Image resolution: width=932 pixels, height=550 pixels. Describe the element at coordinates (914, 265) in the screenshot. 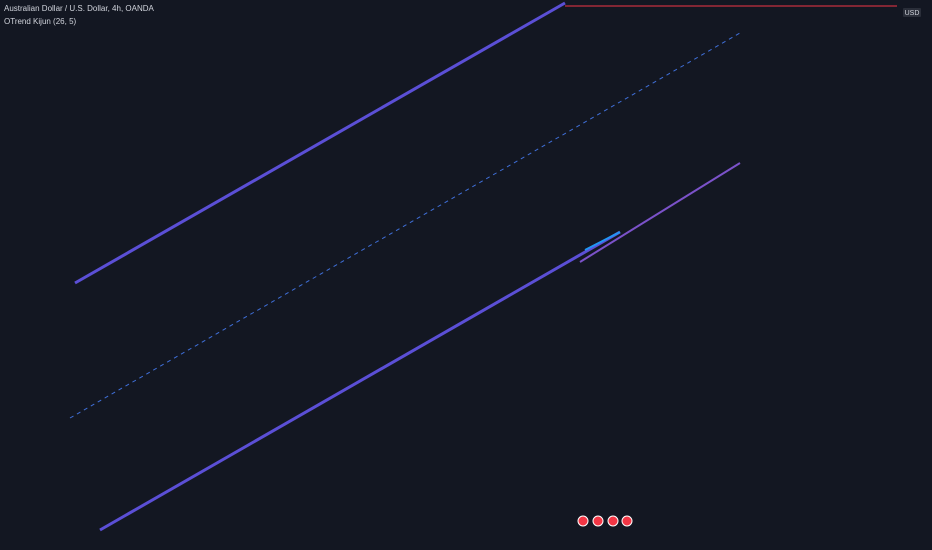

I see `price-scale` at that location.